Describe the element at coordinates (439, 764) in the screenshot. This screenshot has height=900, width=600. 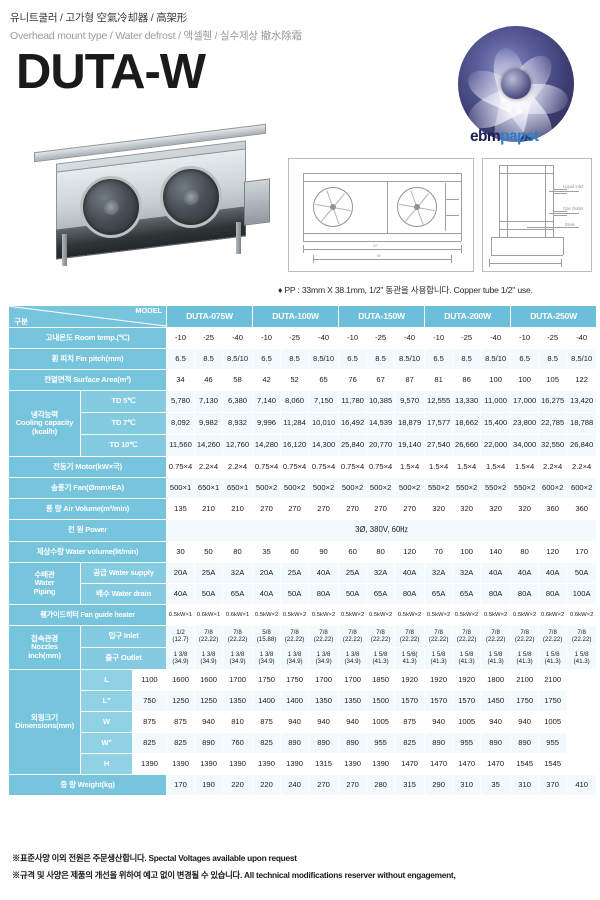
I see `cell: 1470` at that location.